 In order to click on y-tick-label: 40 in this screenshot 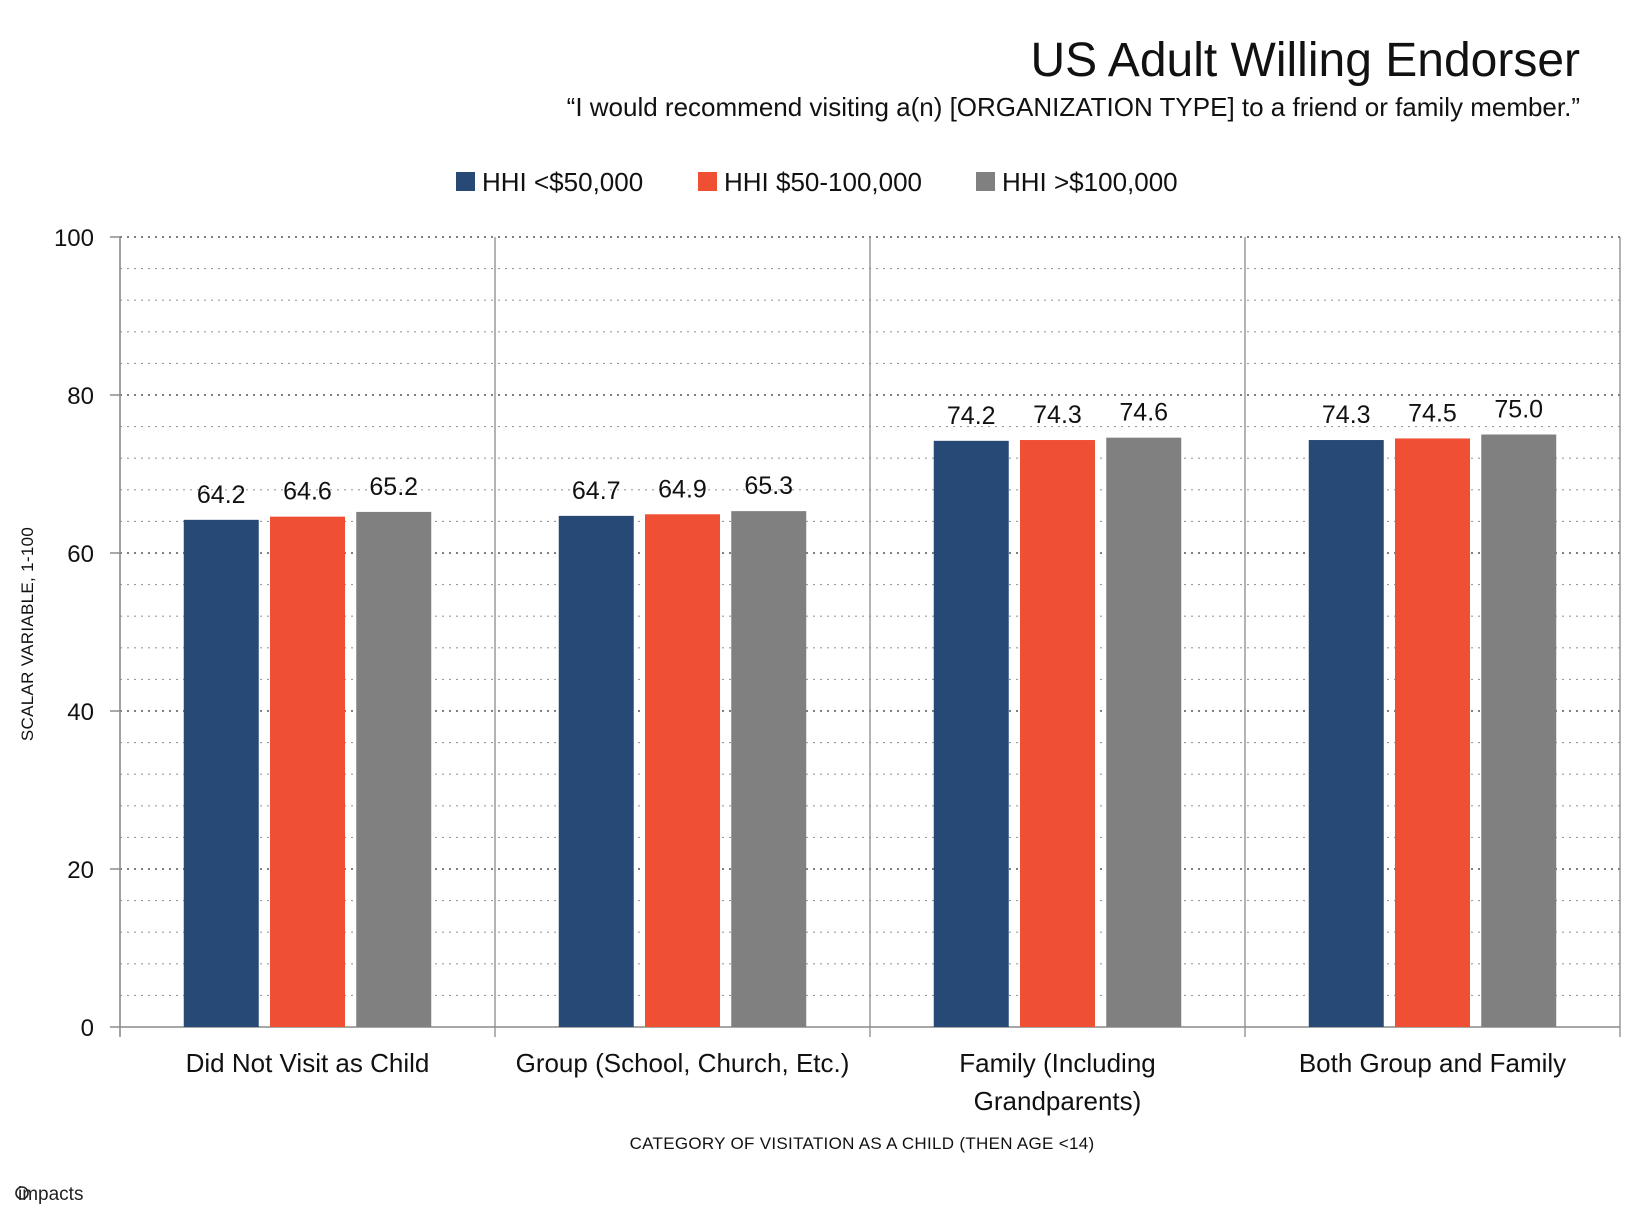, I will do `click(80, 712)`.